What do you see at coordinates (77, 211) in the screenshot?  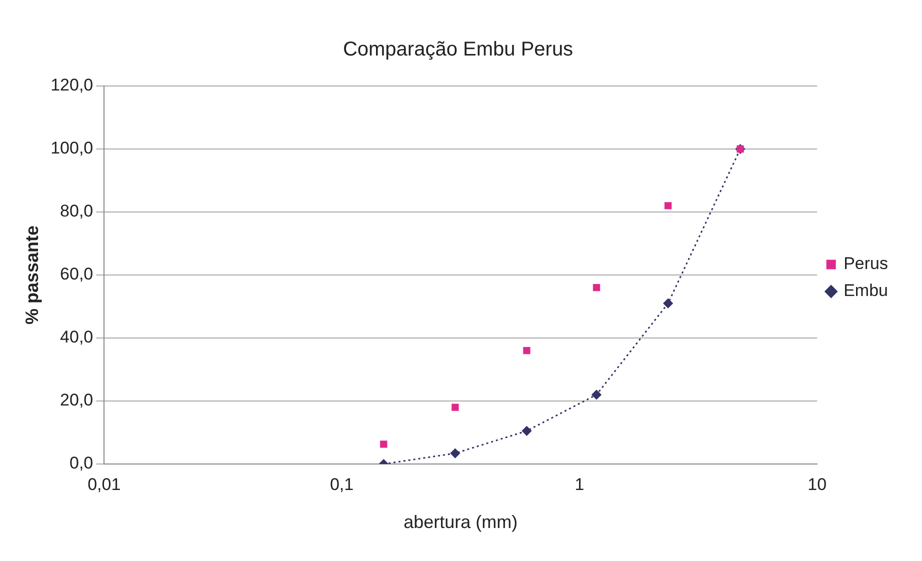 I see `y-tick-label: 80,0` at bounding box center [77, 211].